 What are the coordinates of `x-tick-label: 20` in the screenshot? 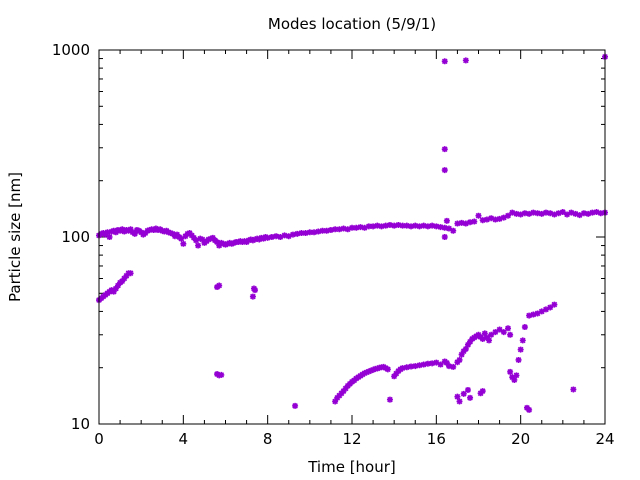 It's located at (520, 439).